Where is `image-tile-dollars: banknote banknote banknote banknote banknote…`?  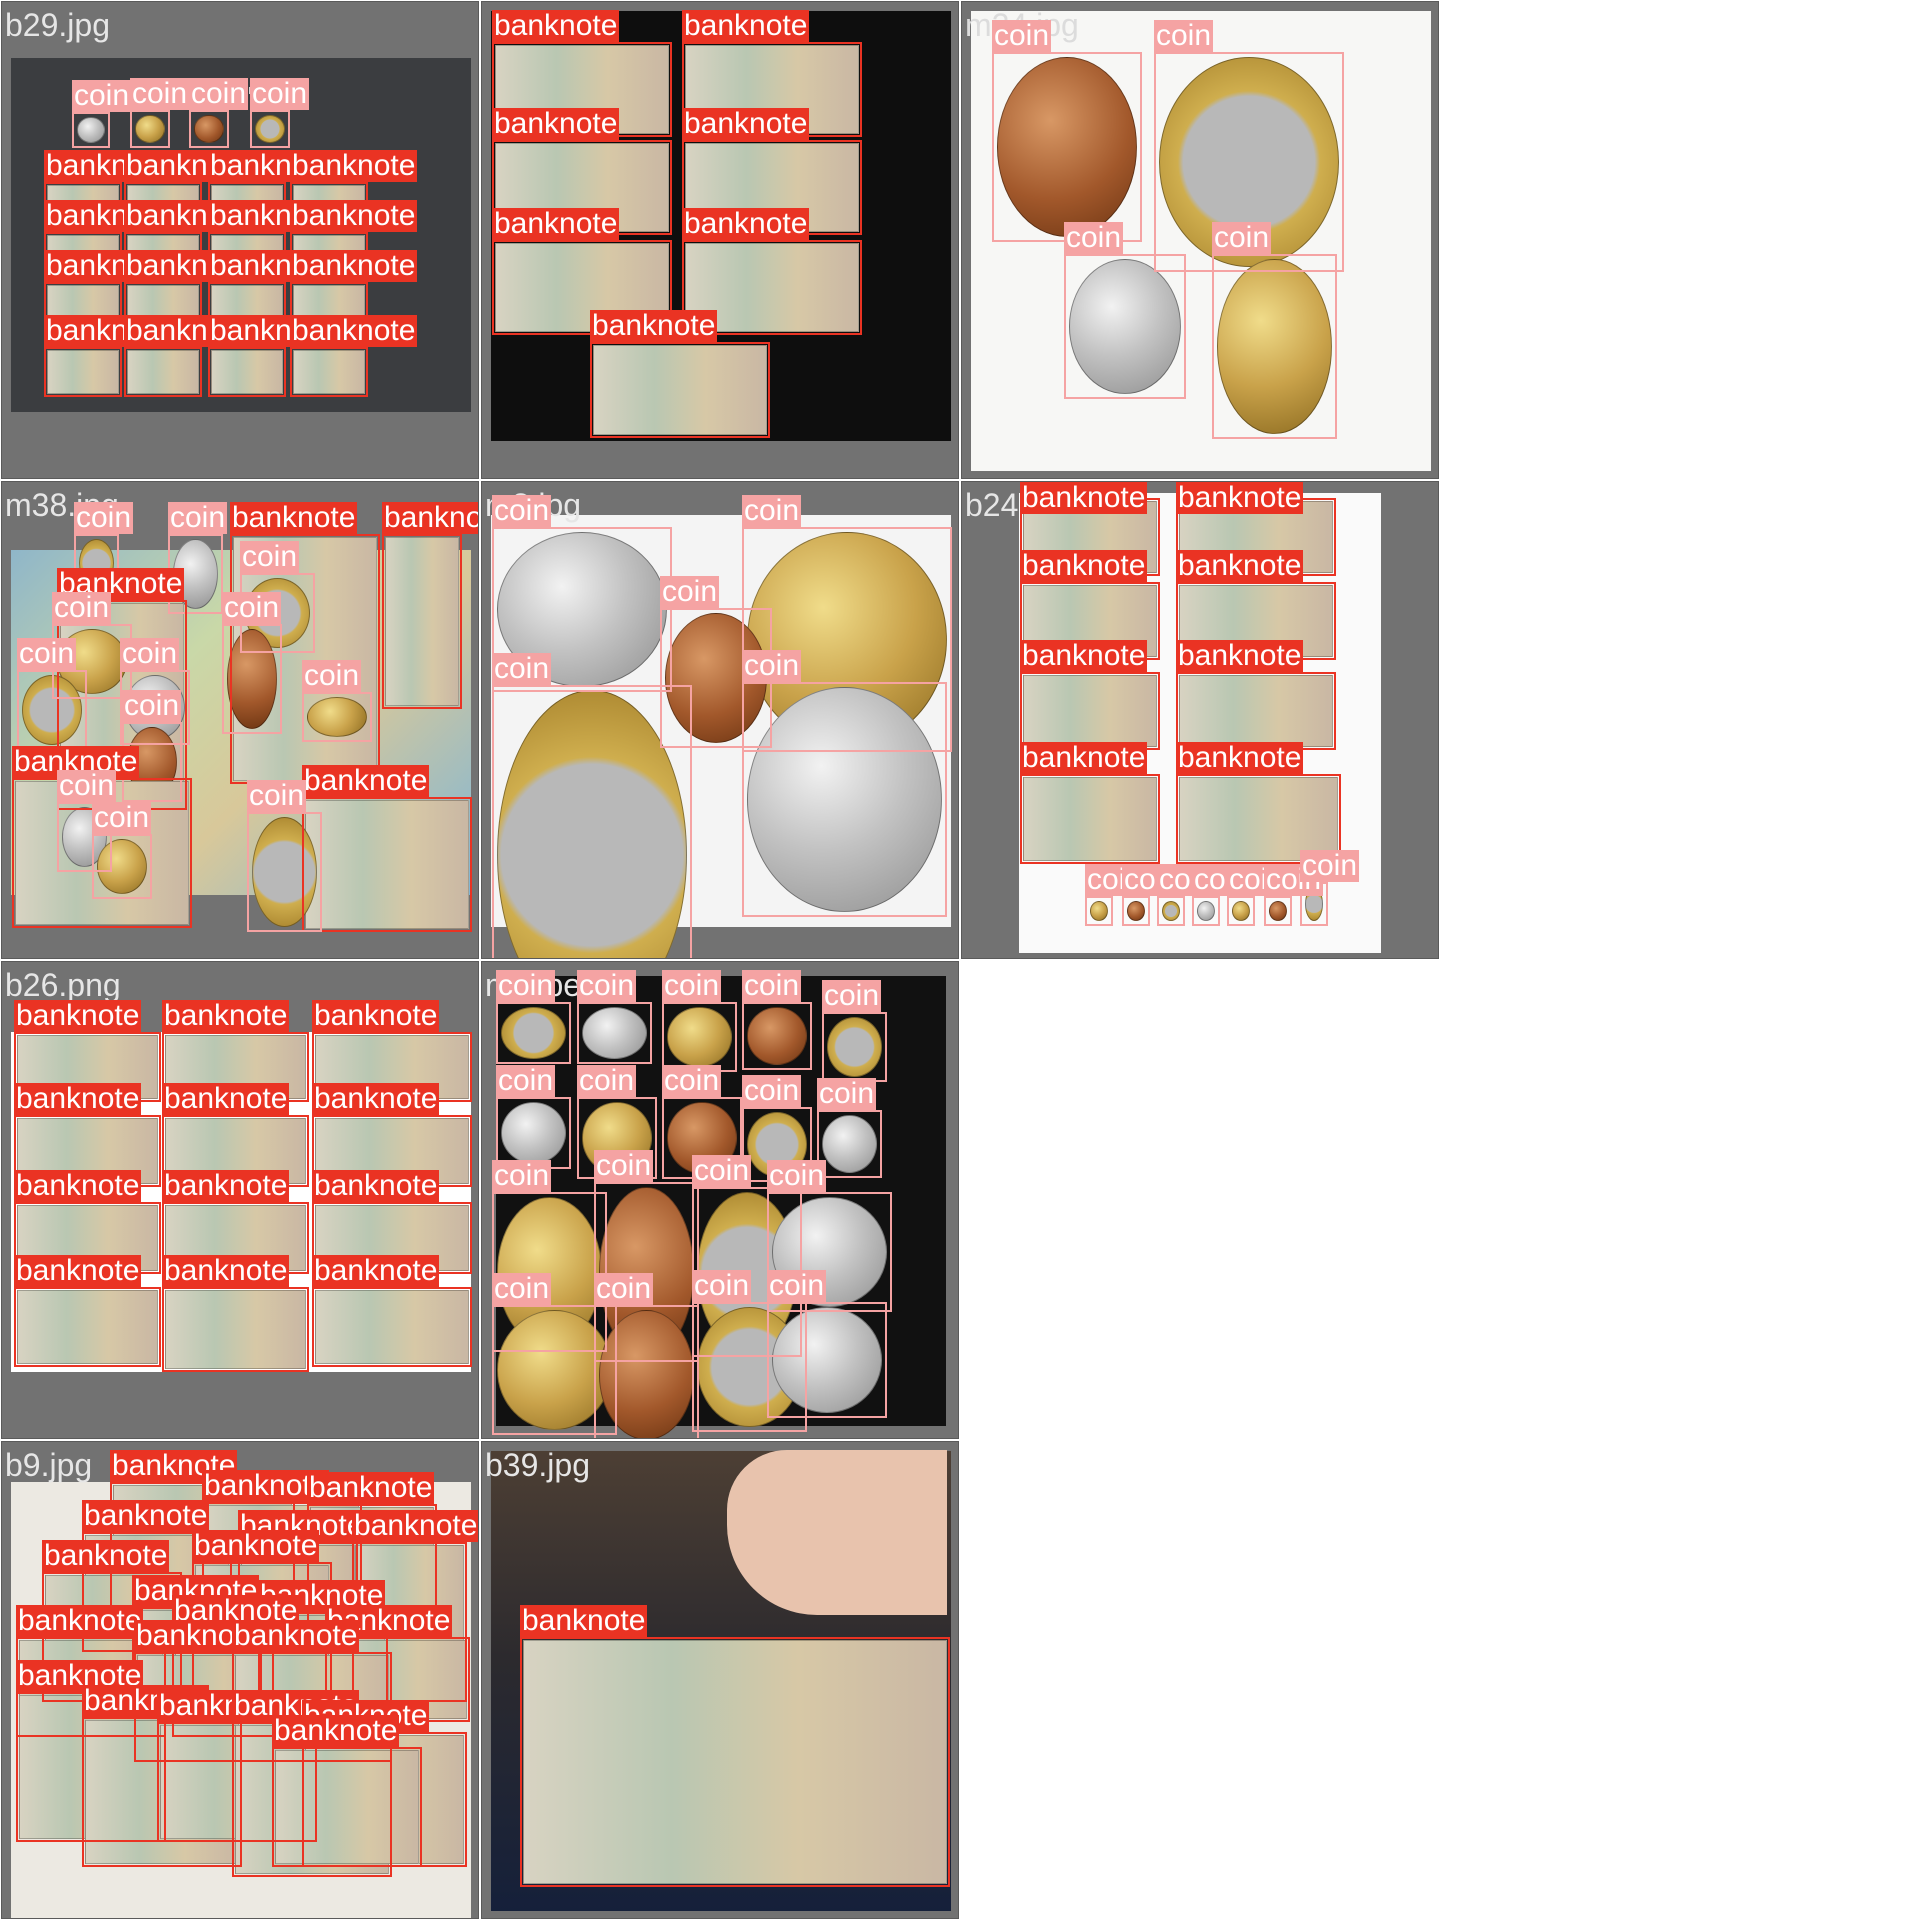 image-tile-dollars: banknote banknote banknote banknote banknote… is located at coordinates (720, 240).